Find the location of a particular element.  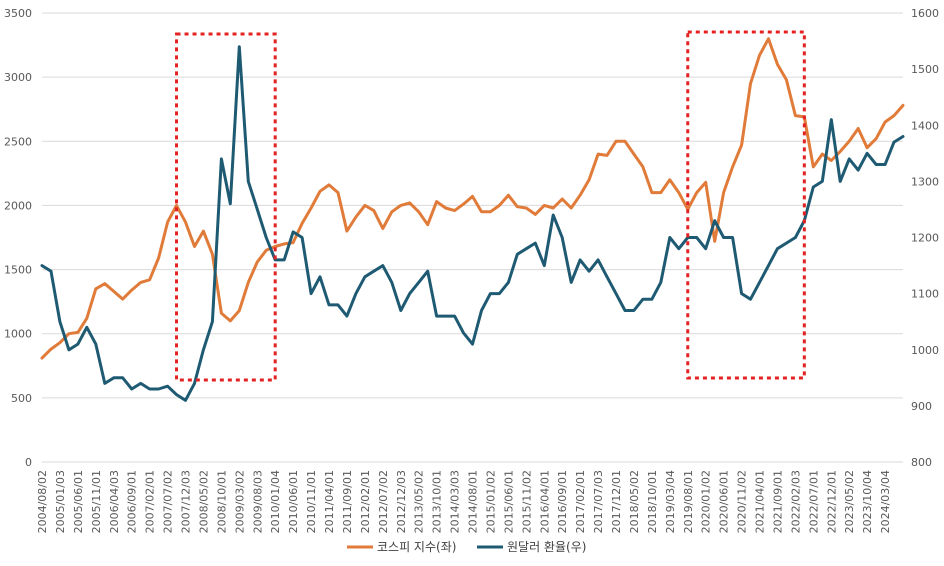

y-left-tick-label: 3500 is located at coordinates (18, 13).